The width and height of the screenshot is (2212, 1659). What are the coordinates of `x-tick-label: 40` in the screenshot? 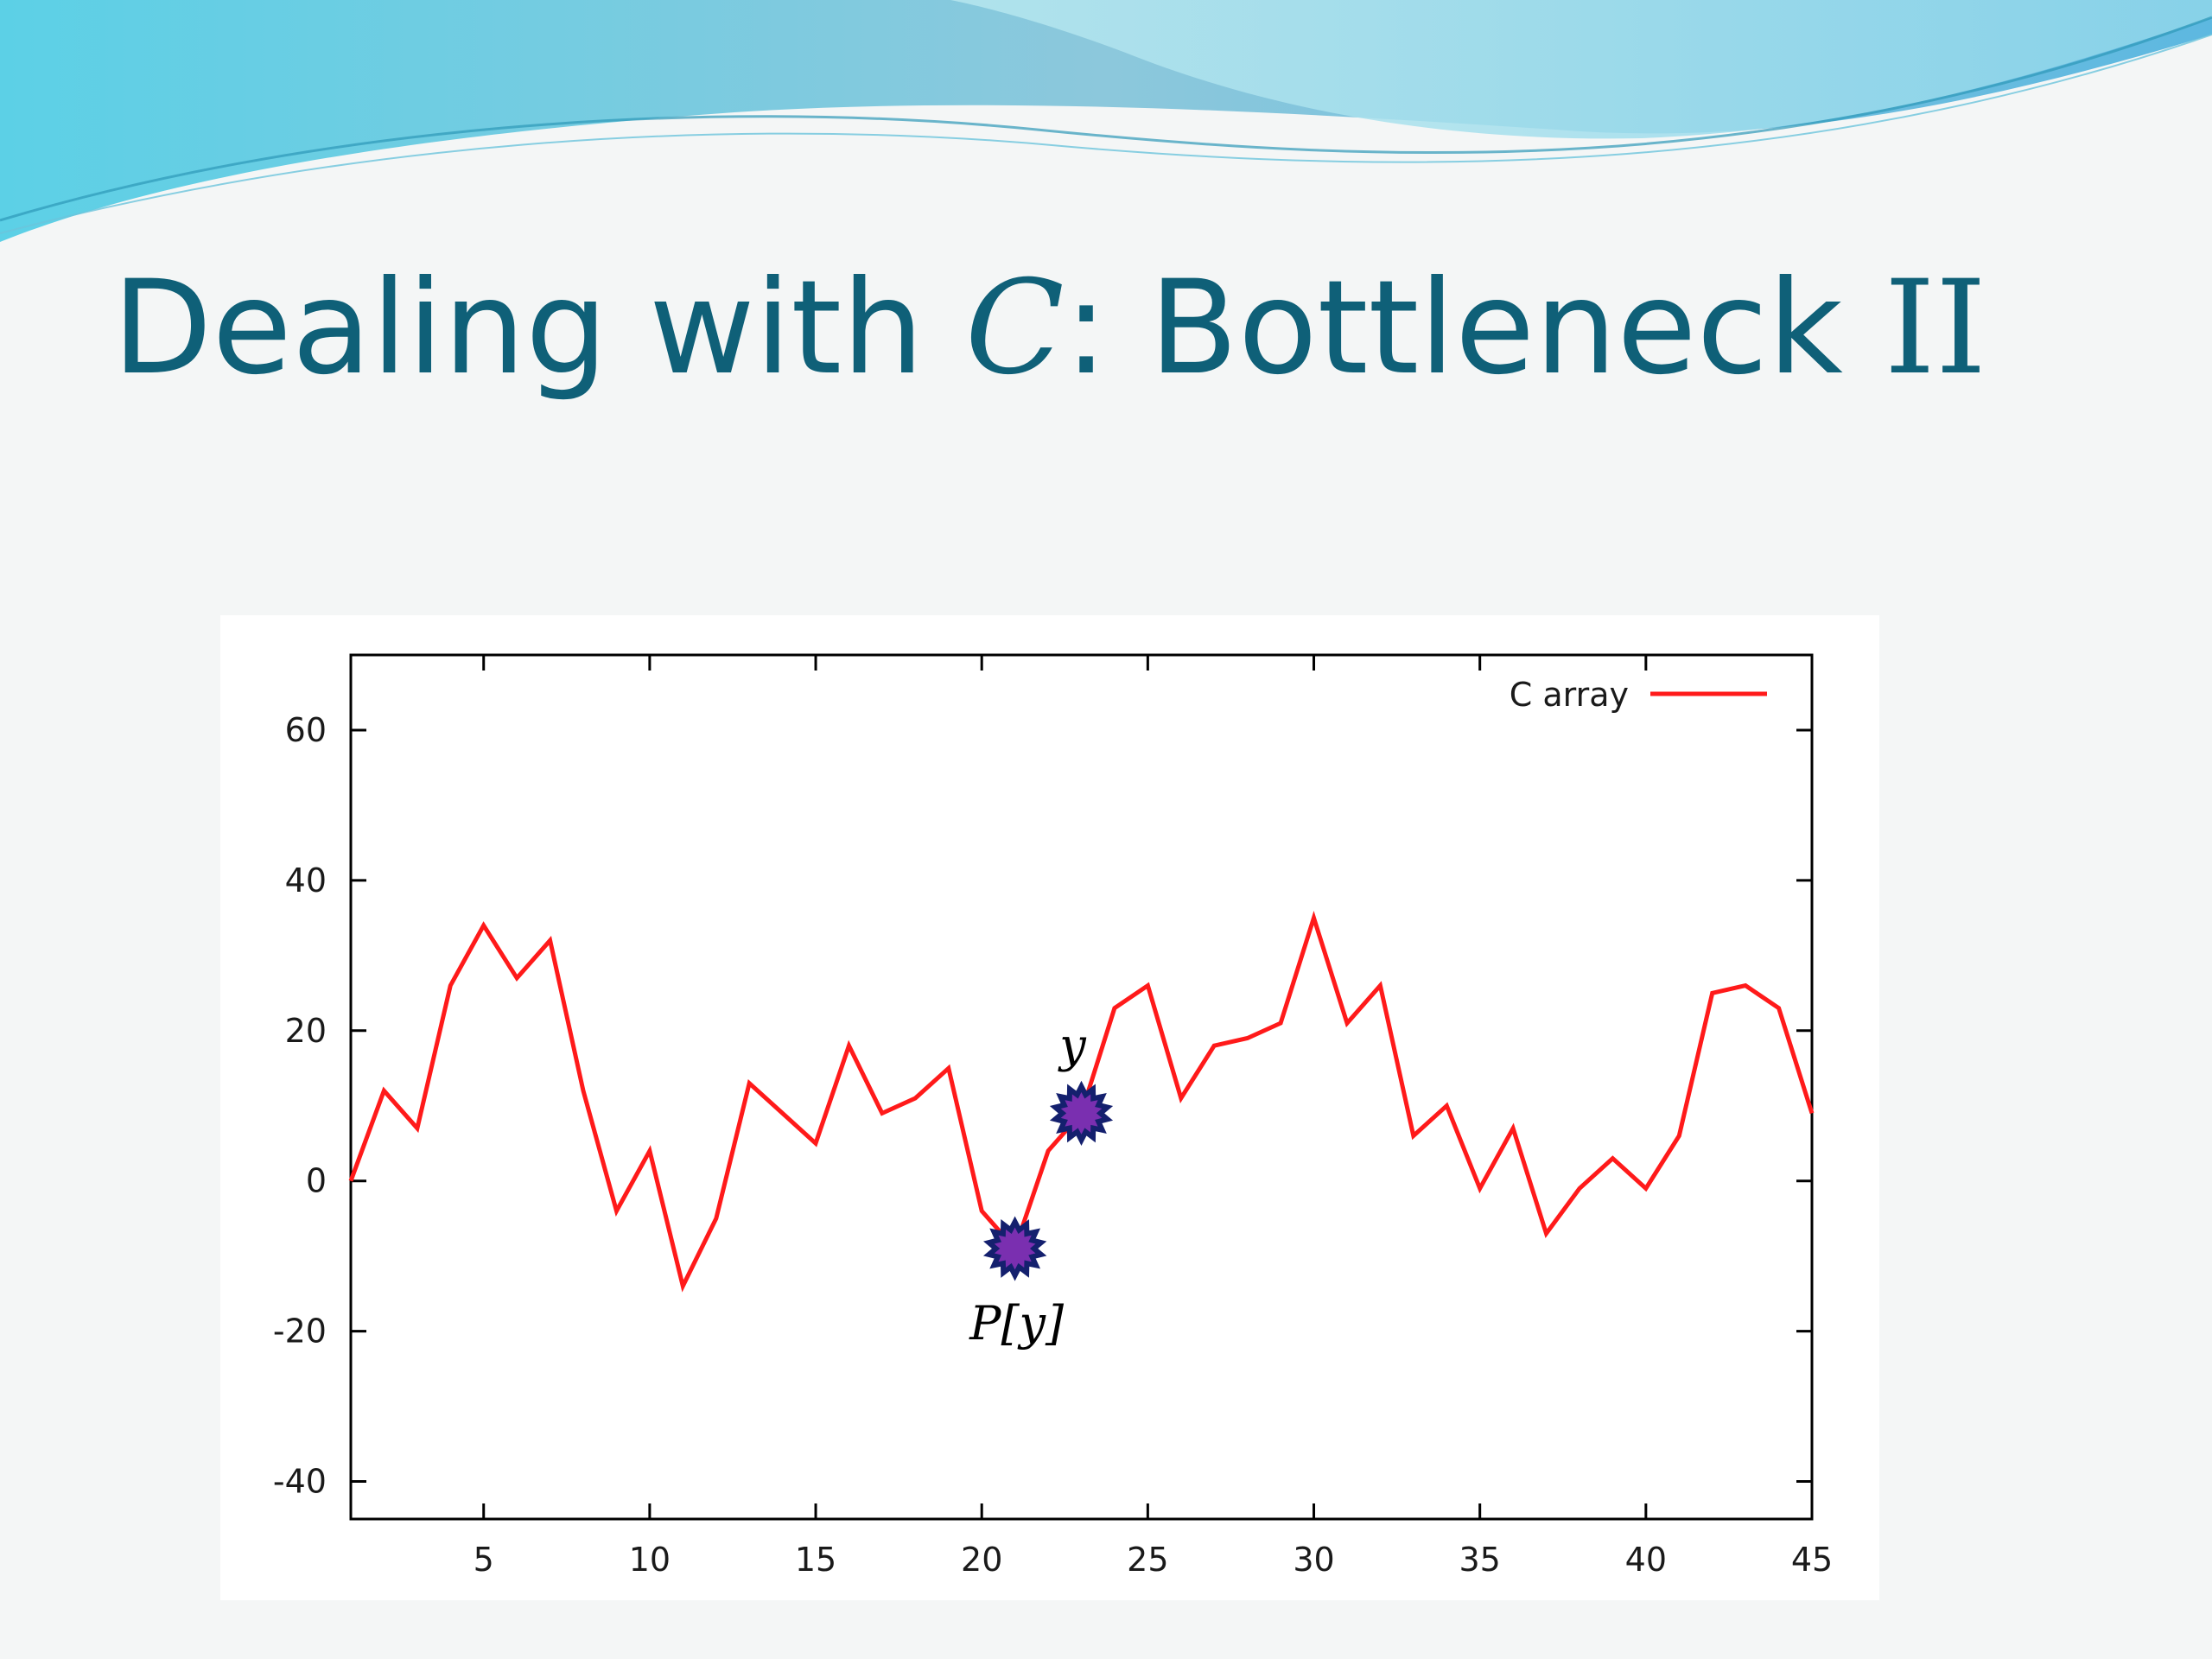 It's located at (1646, 1560).